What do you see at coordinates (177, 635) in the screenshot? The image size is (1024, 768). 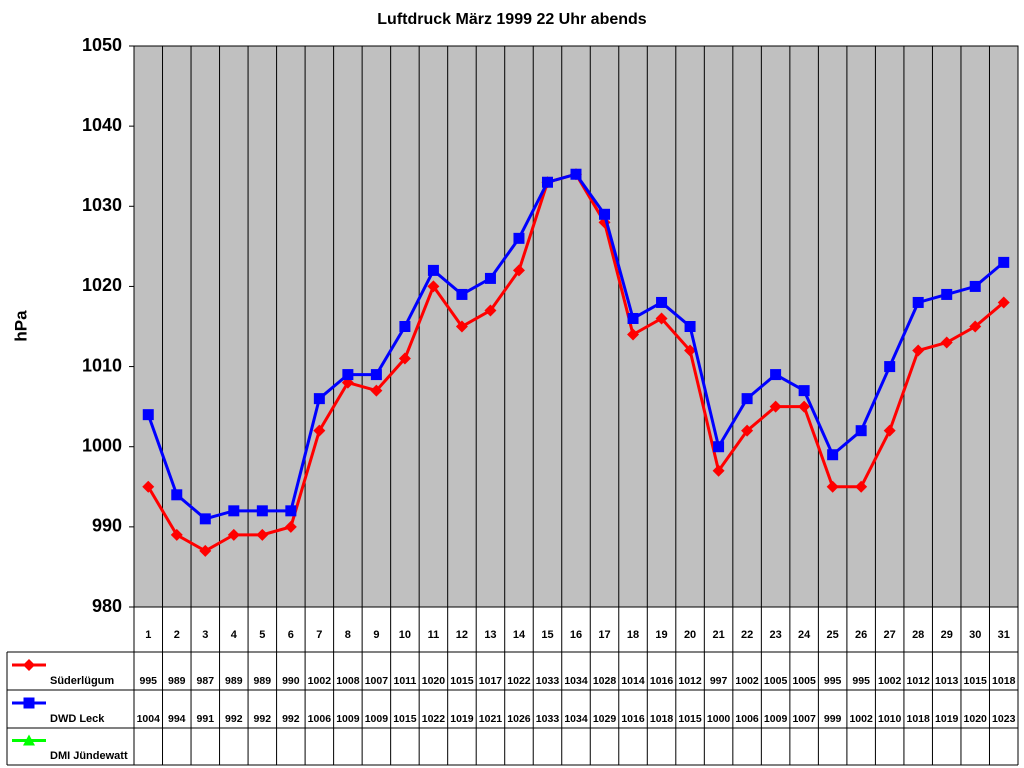 I see `x-tick-label: 2` at bounding box center [177, 635].